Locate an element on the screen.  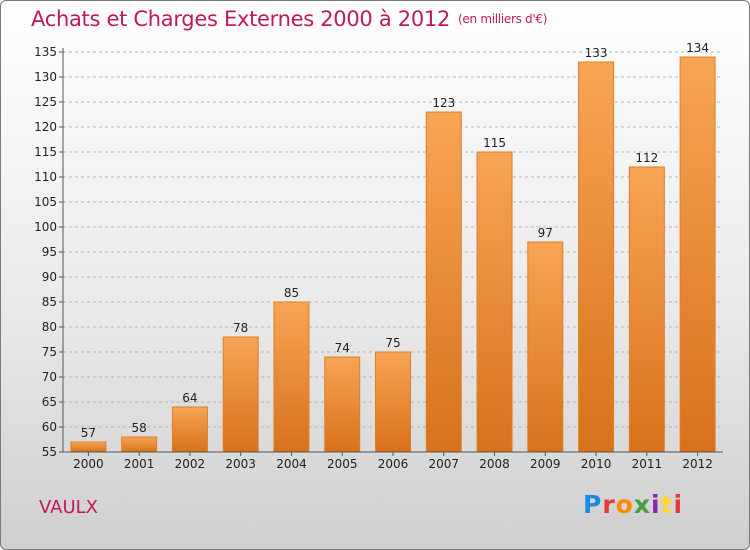
y-tick-label: 75 is located at coordinates (49, 352).